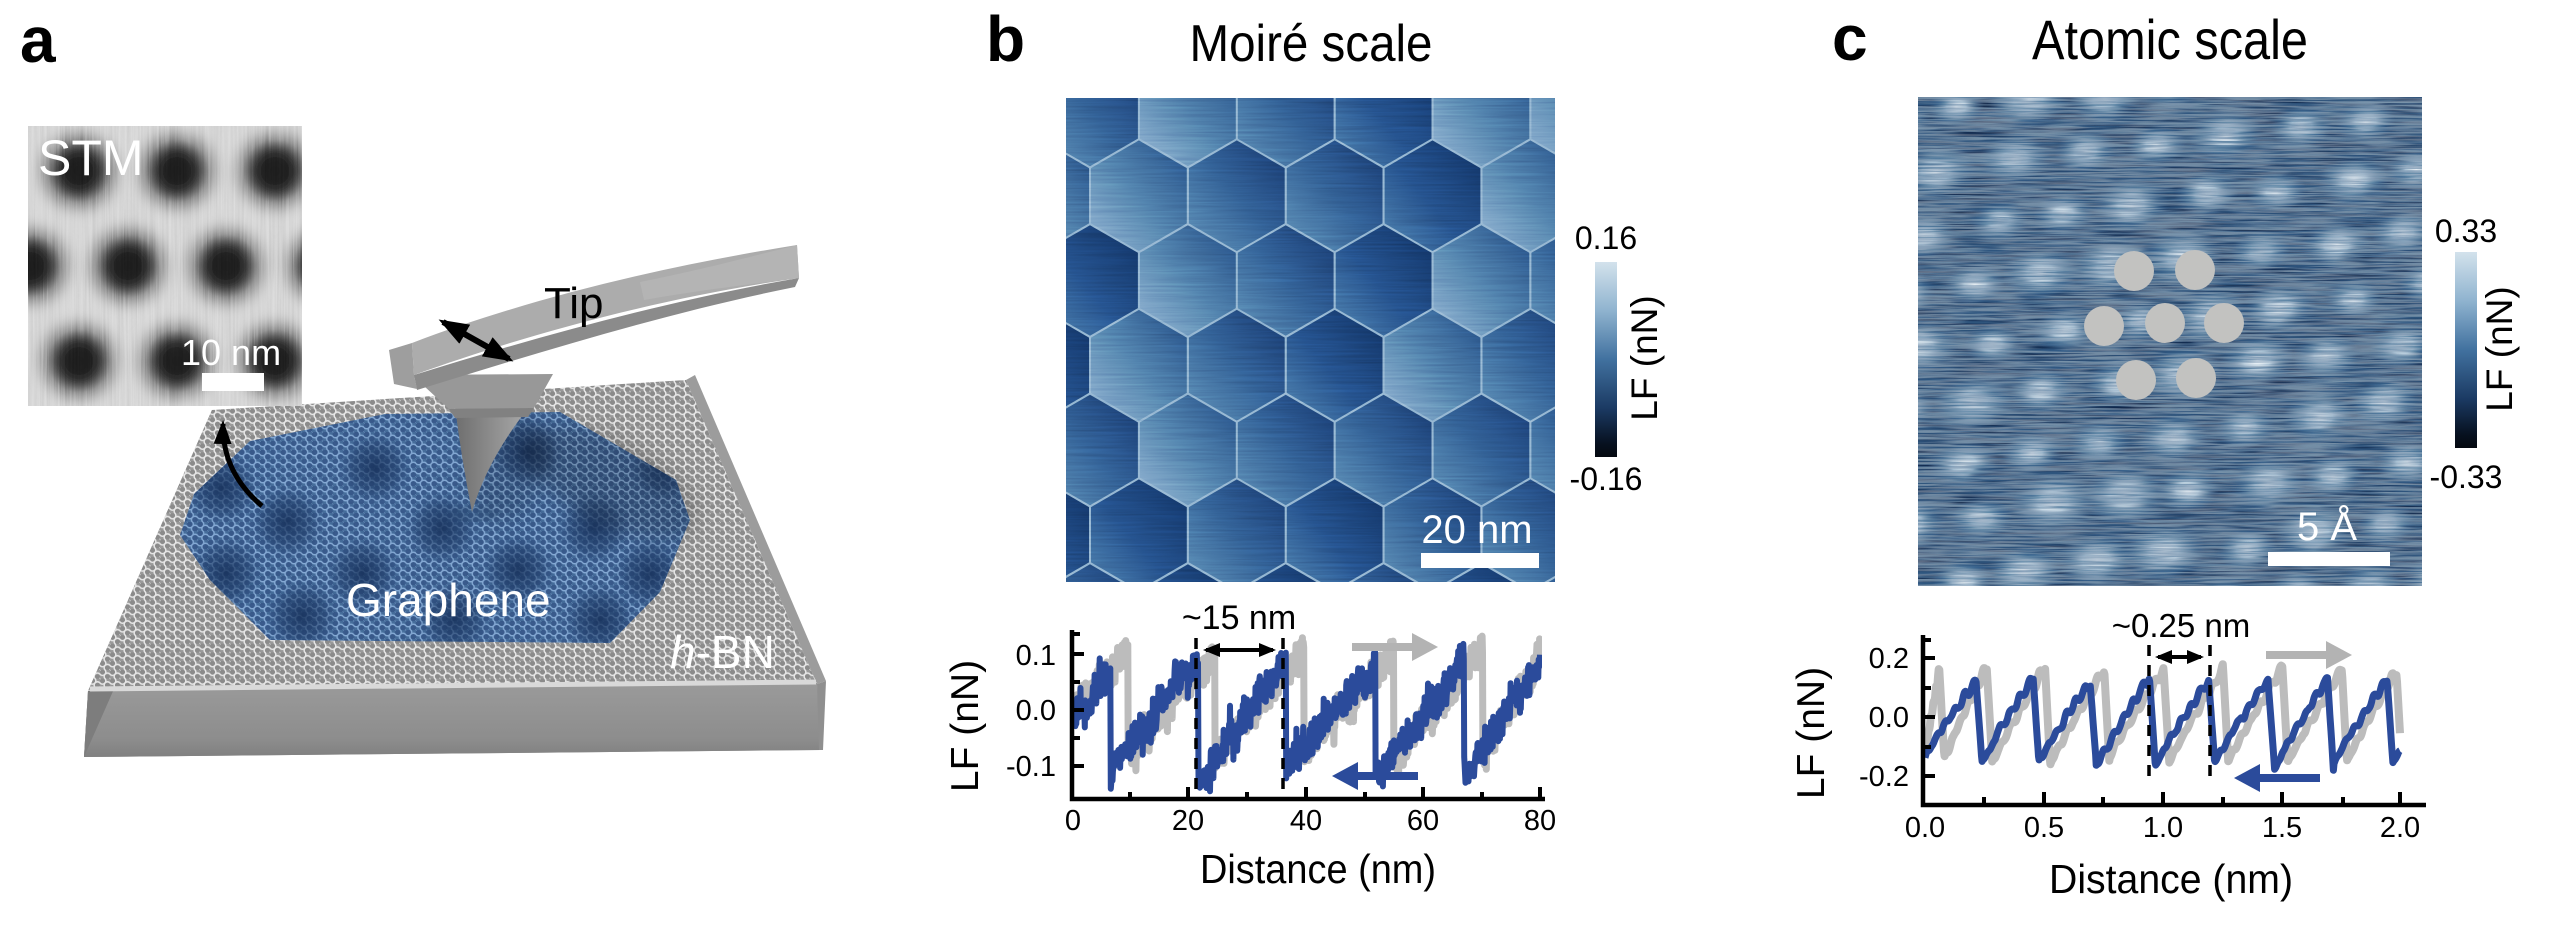 The image size is (2556, 925). I want to click on svg-text: 20 nm, so click(1476, 530).